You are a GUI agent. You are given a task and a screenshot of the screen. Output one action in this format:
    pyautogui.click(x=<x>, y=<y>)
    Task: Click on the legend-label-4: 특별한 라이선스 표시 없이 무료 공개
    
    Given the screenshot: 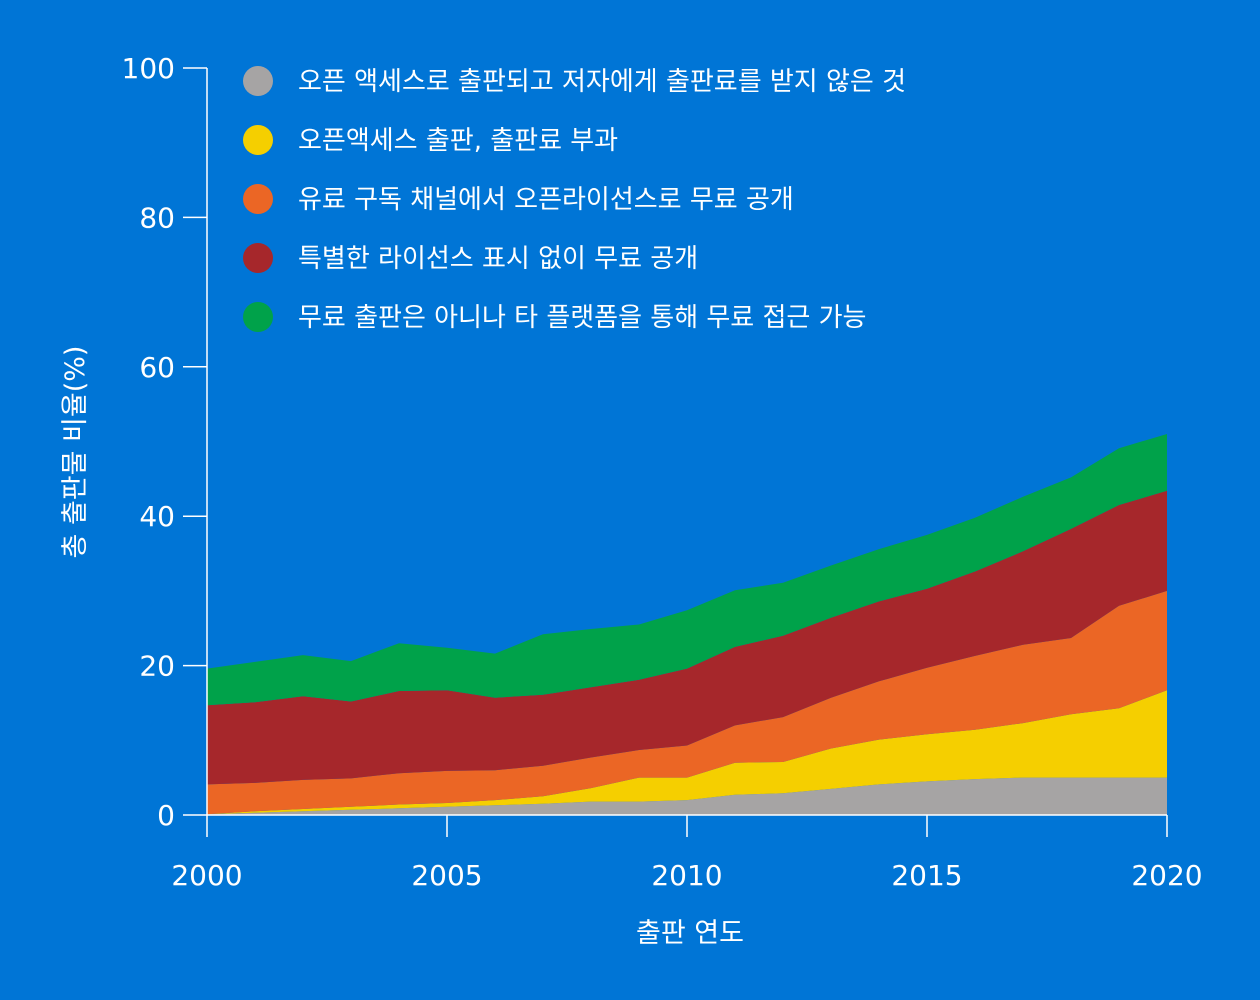 What is the action you would take?
    pyautogui.click(x=498, y=259)
    